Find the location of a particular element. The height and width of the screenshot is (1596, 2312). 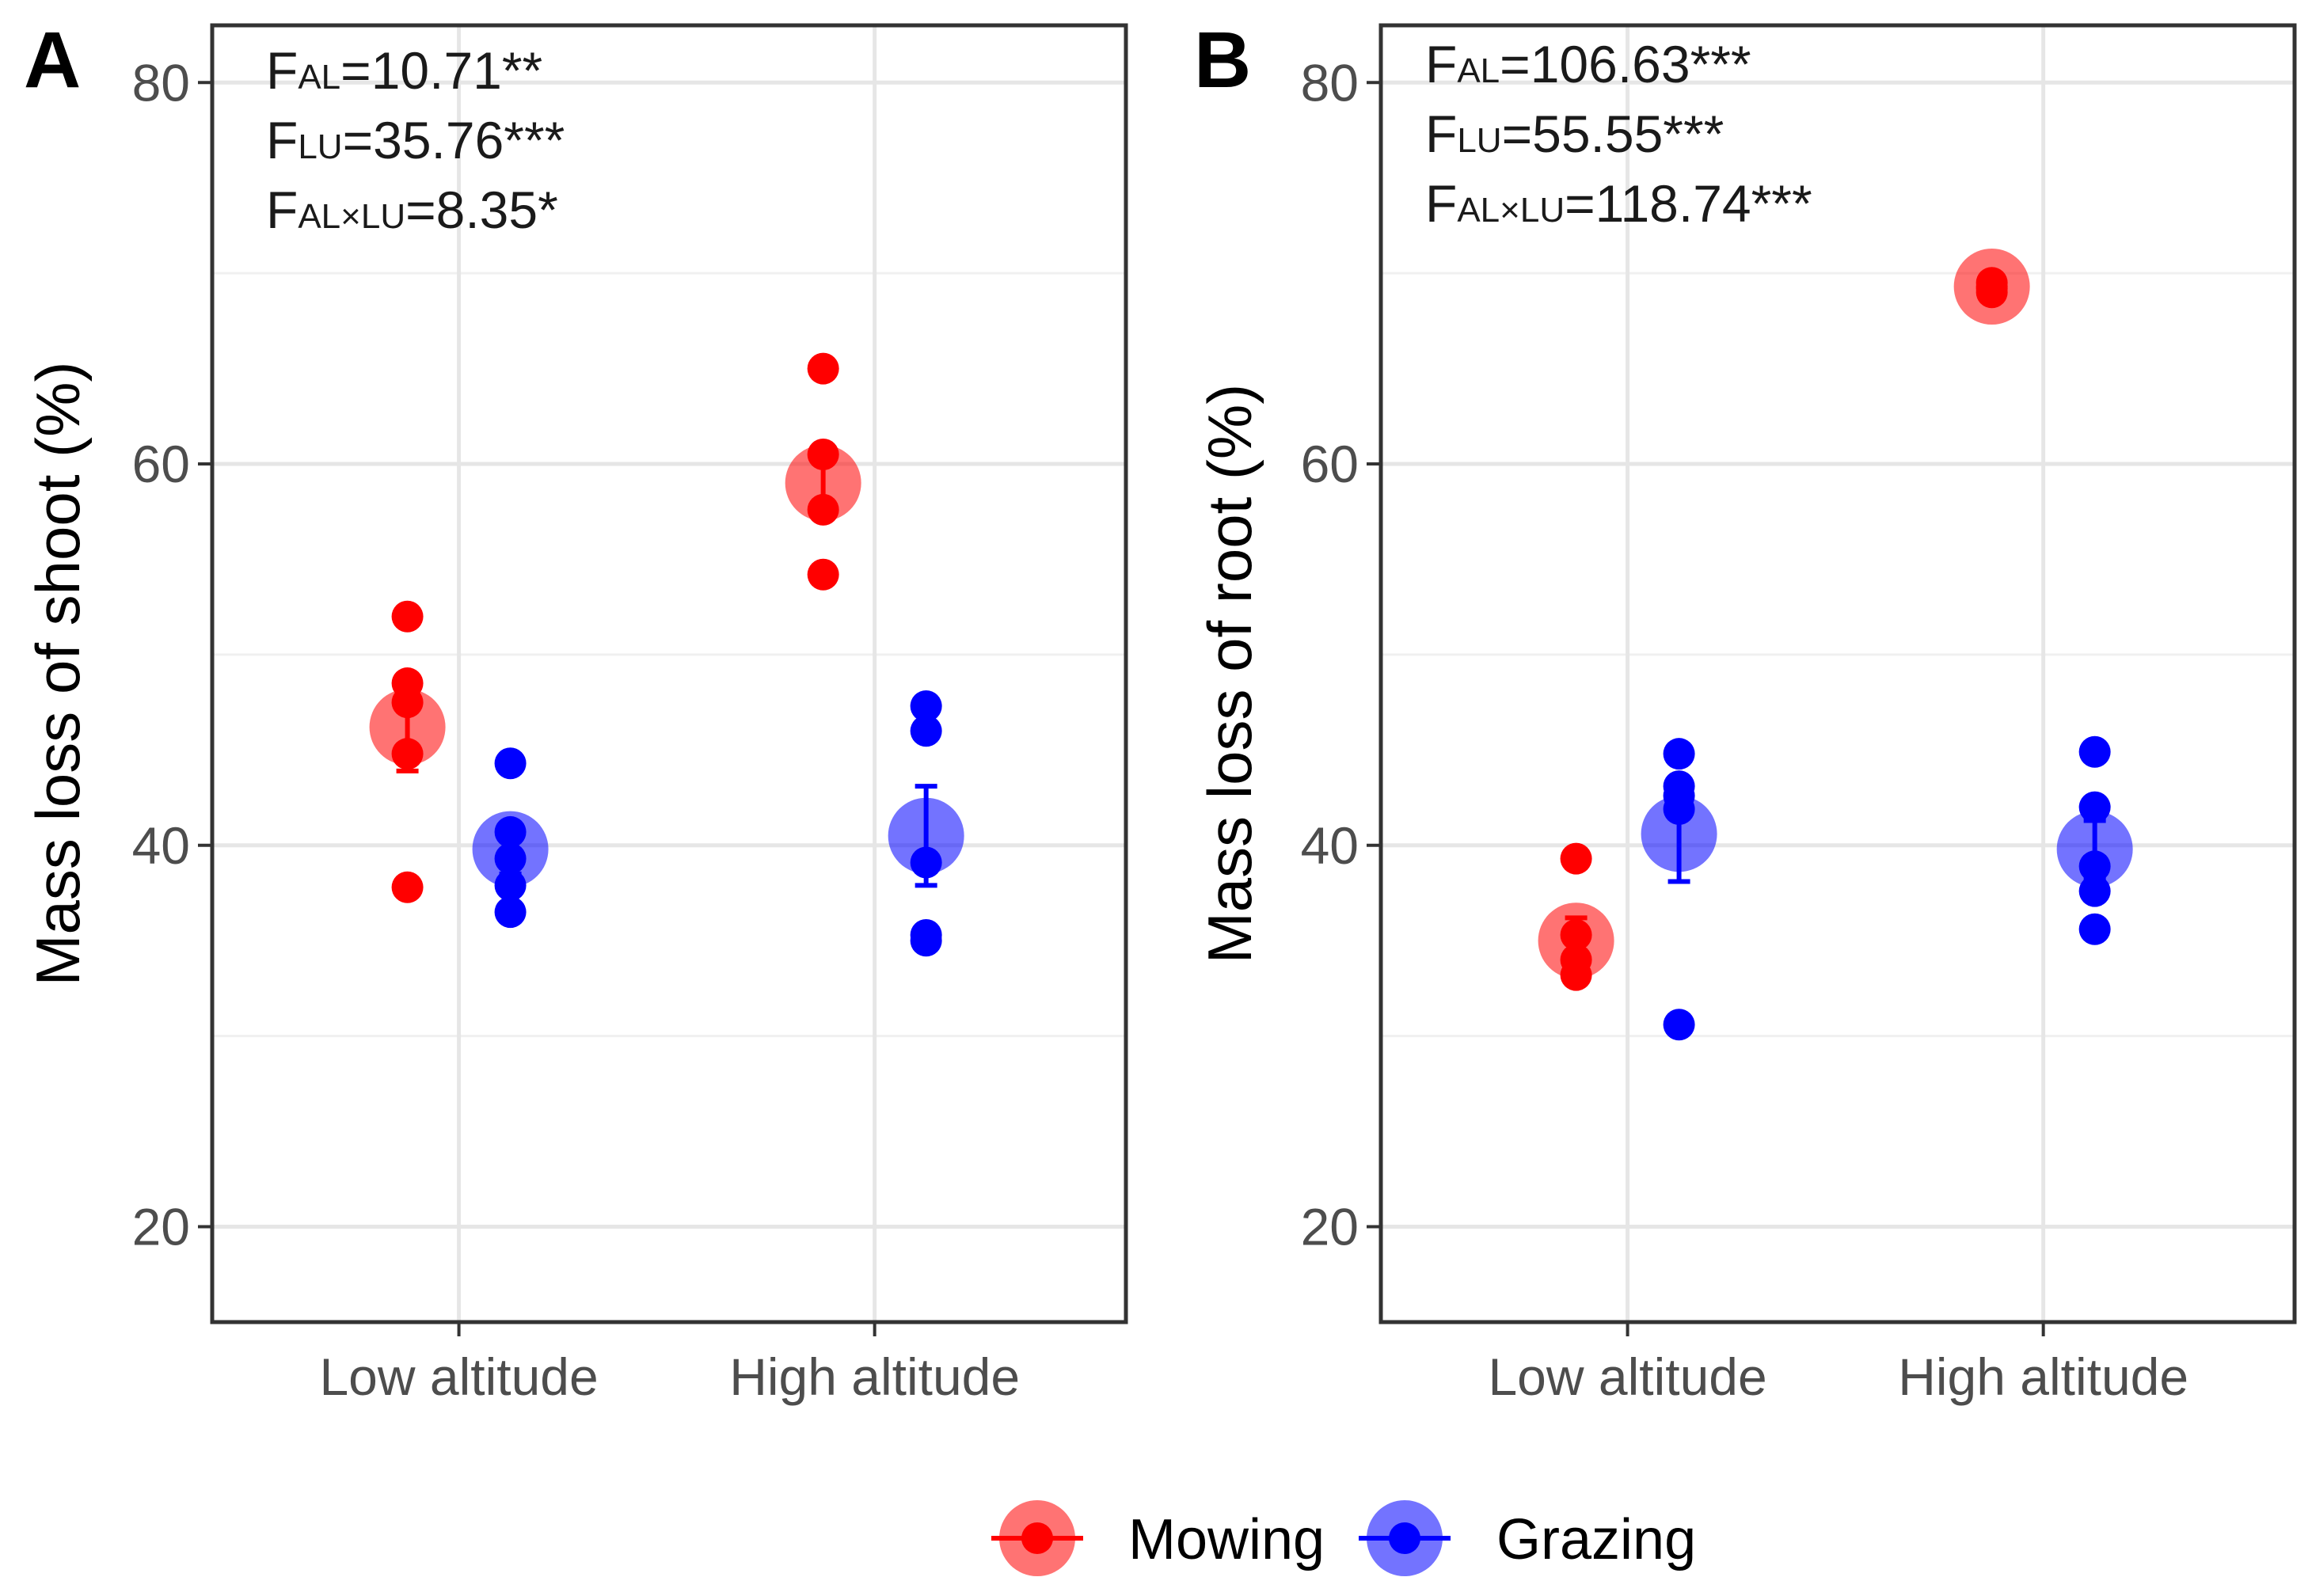

y-axis-title: Mass loss of root (%) is located at coordinates (1229, 674).